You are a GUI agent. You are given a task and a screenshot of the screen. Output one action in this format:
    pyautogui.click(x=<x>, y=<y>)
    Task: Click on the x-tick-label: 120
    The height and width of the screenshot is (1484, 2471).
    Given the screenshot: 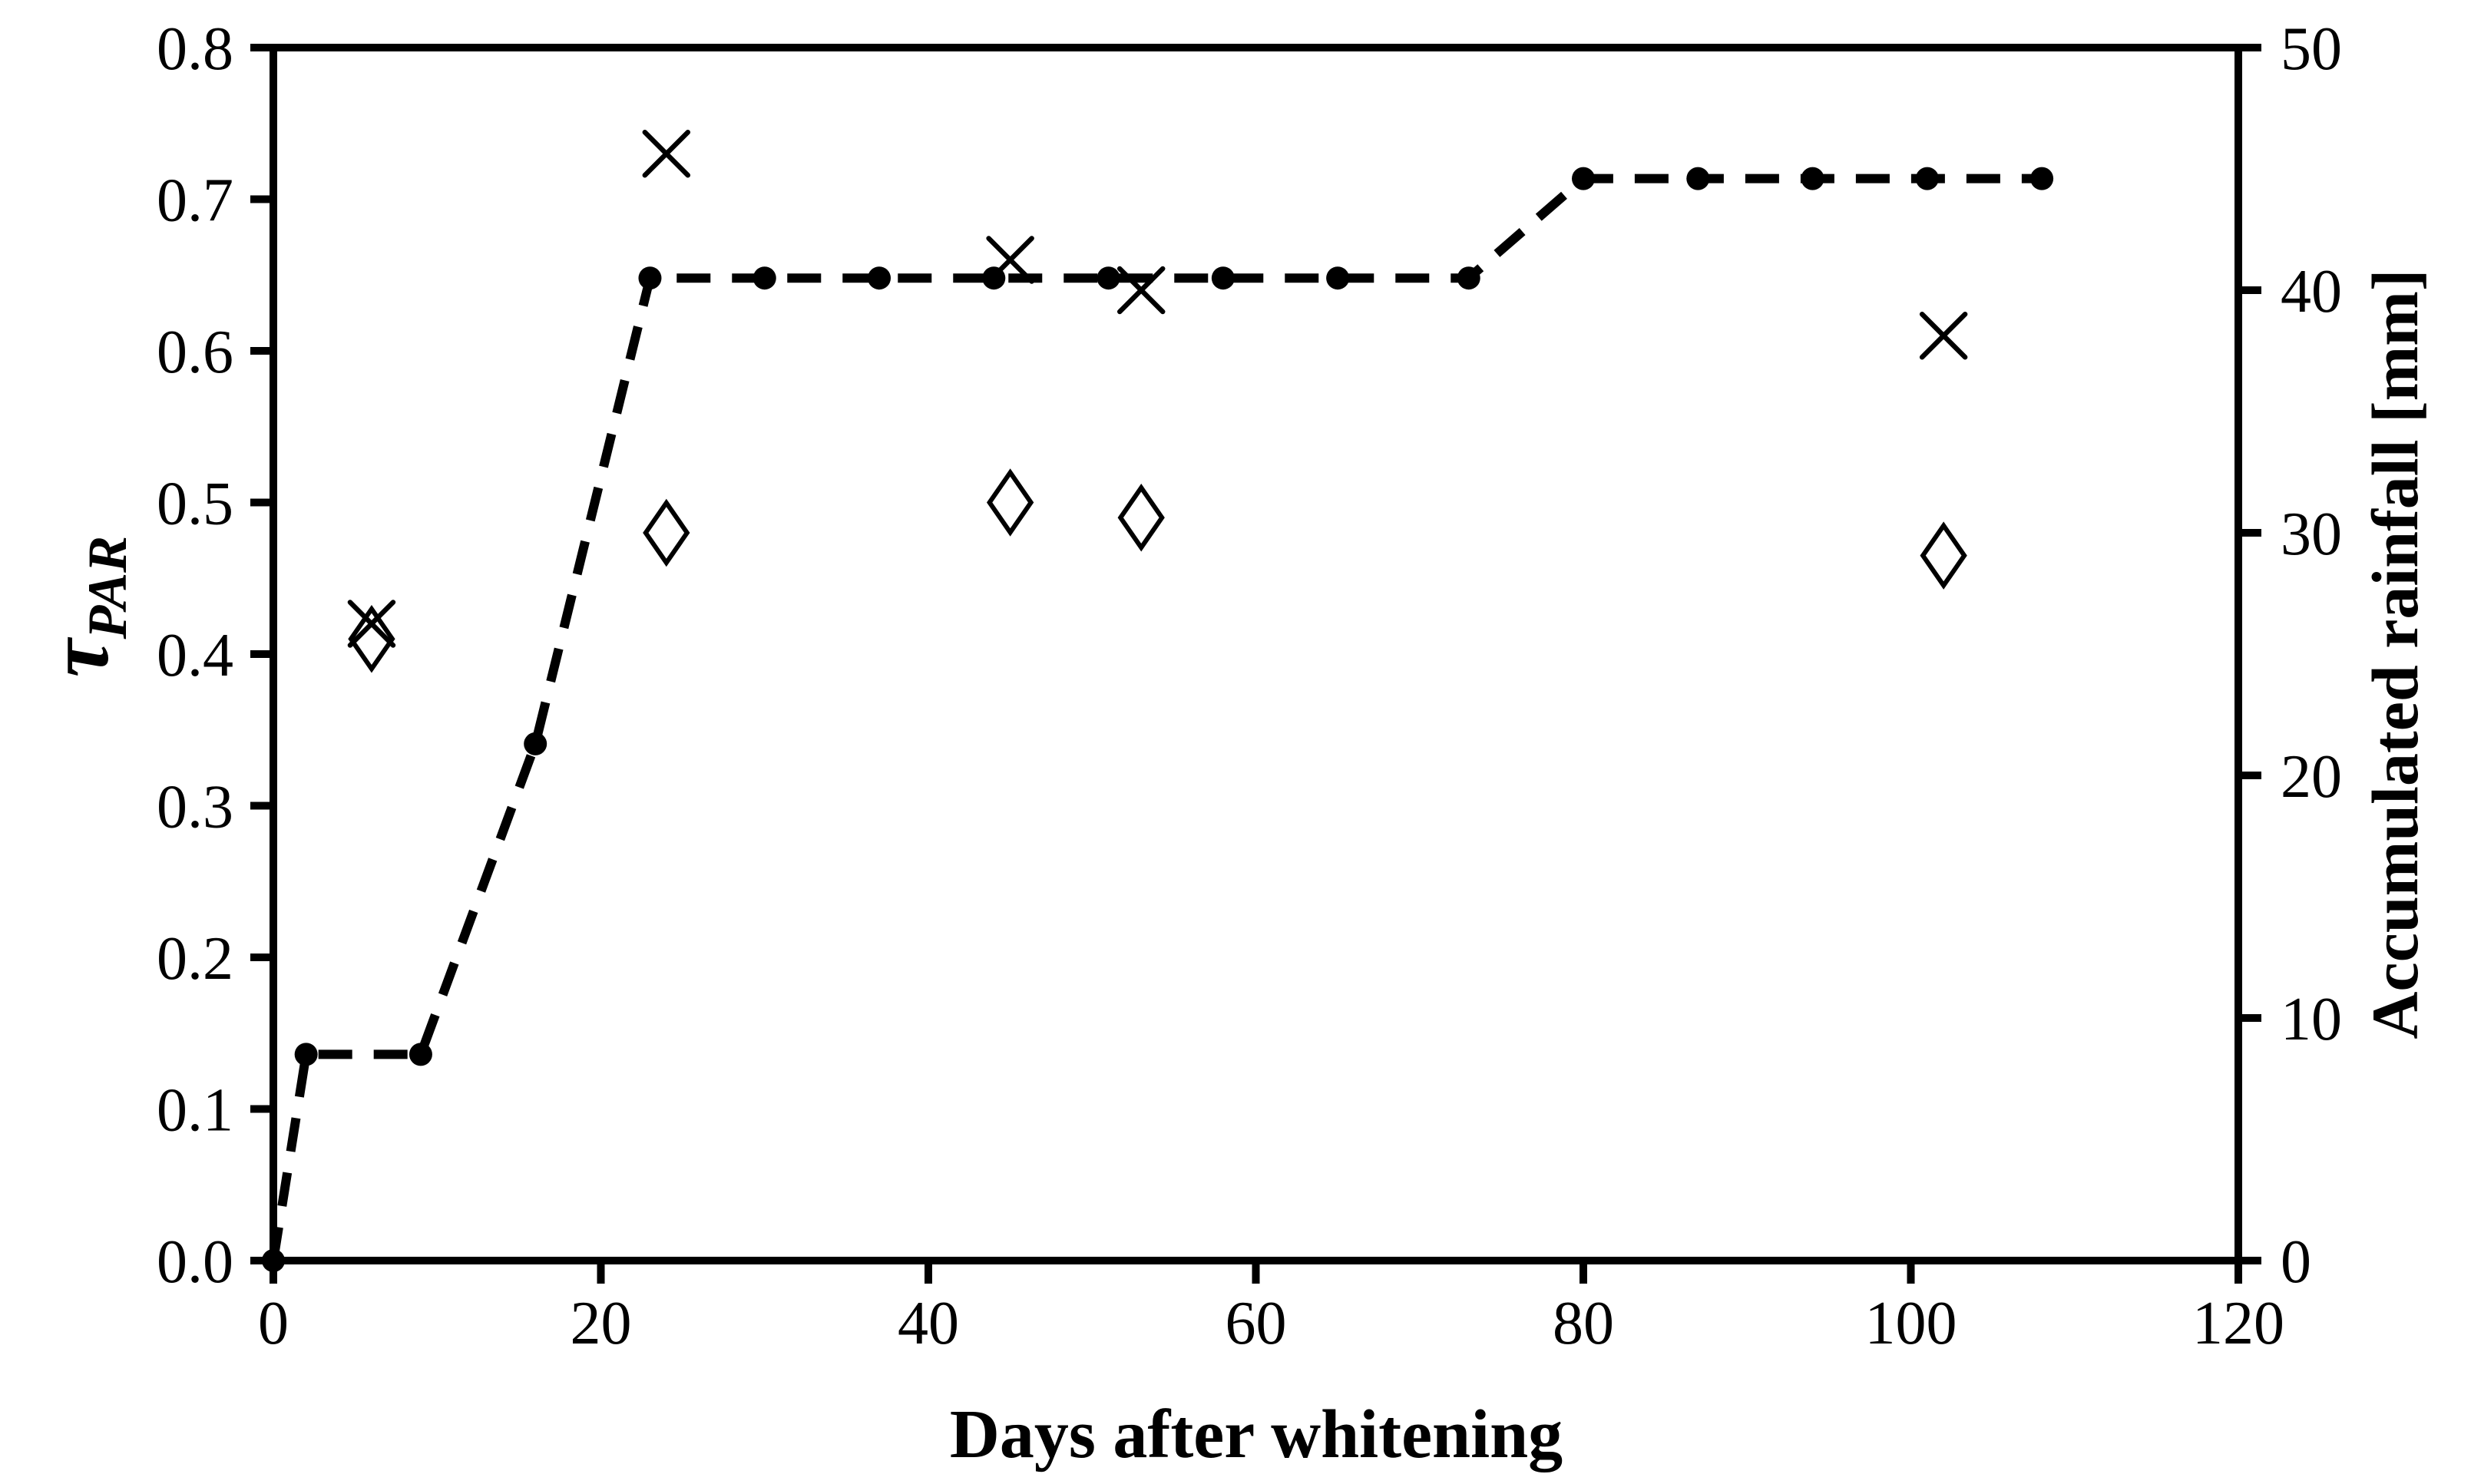 What is the action you would take?
    pyautogui.click(x=2238, y=1323)
    